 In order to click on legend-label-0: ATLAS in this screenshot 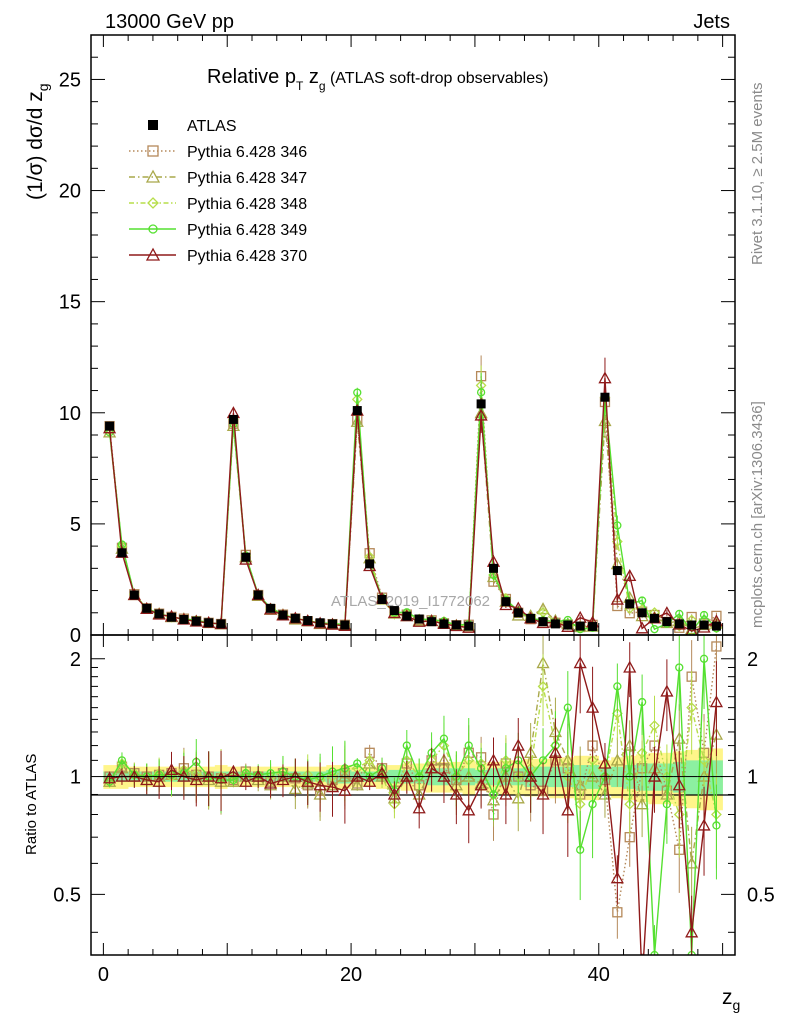, I will do `click(212, 126)`.